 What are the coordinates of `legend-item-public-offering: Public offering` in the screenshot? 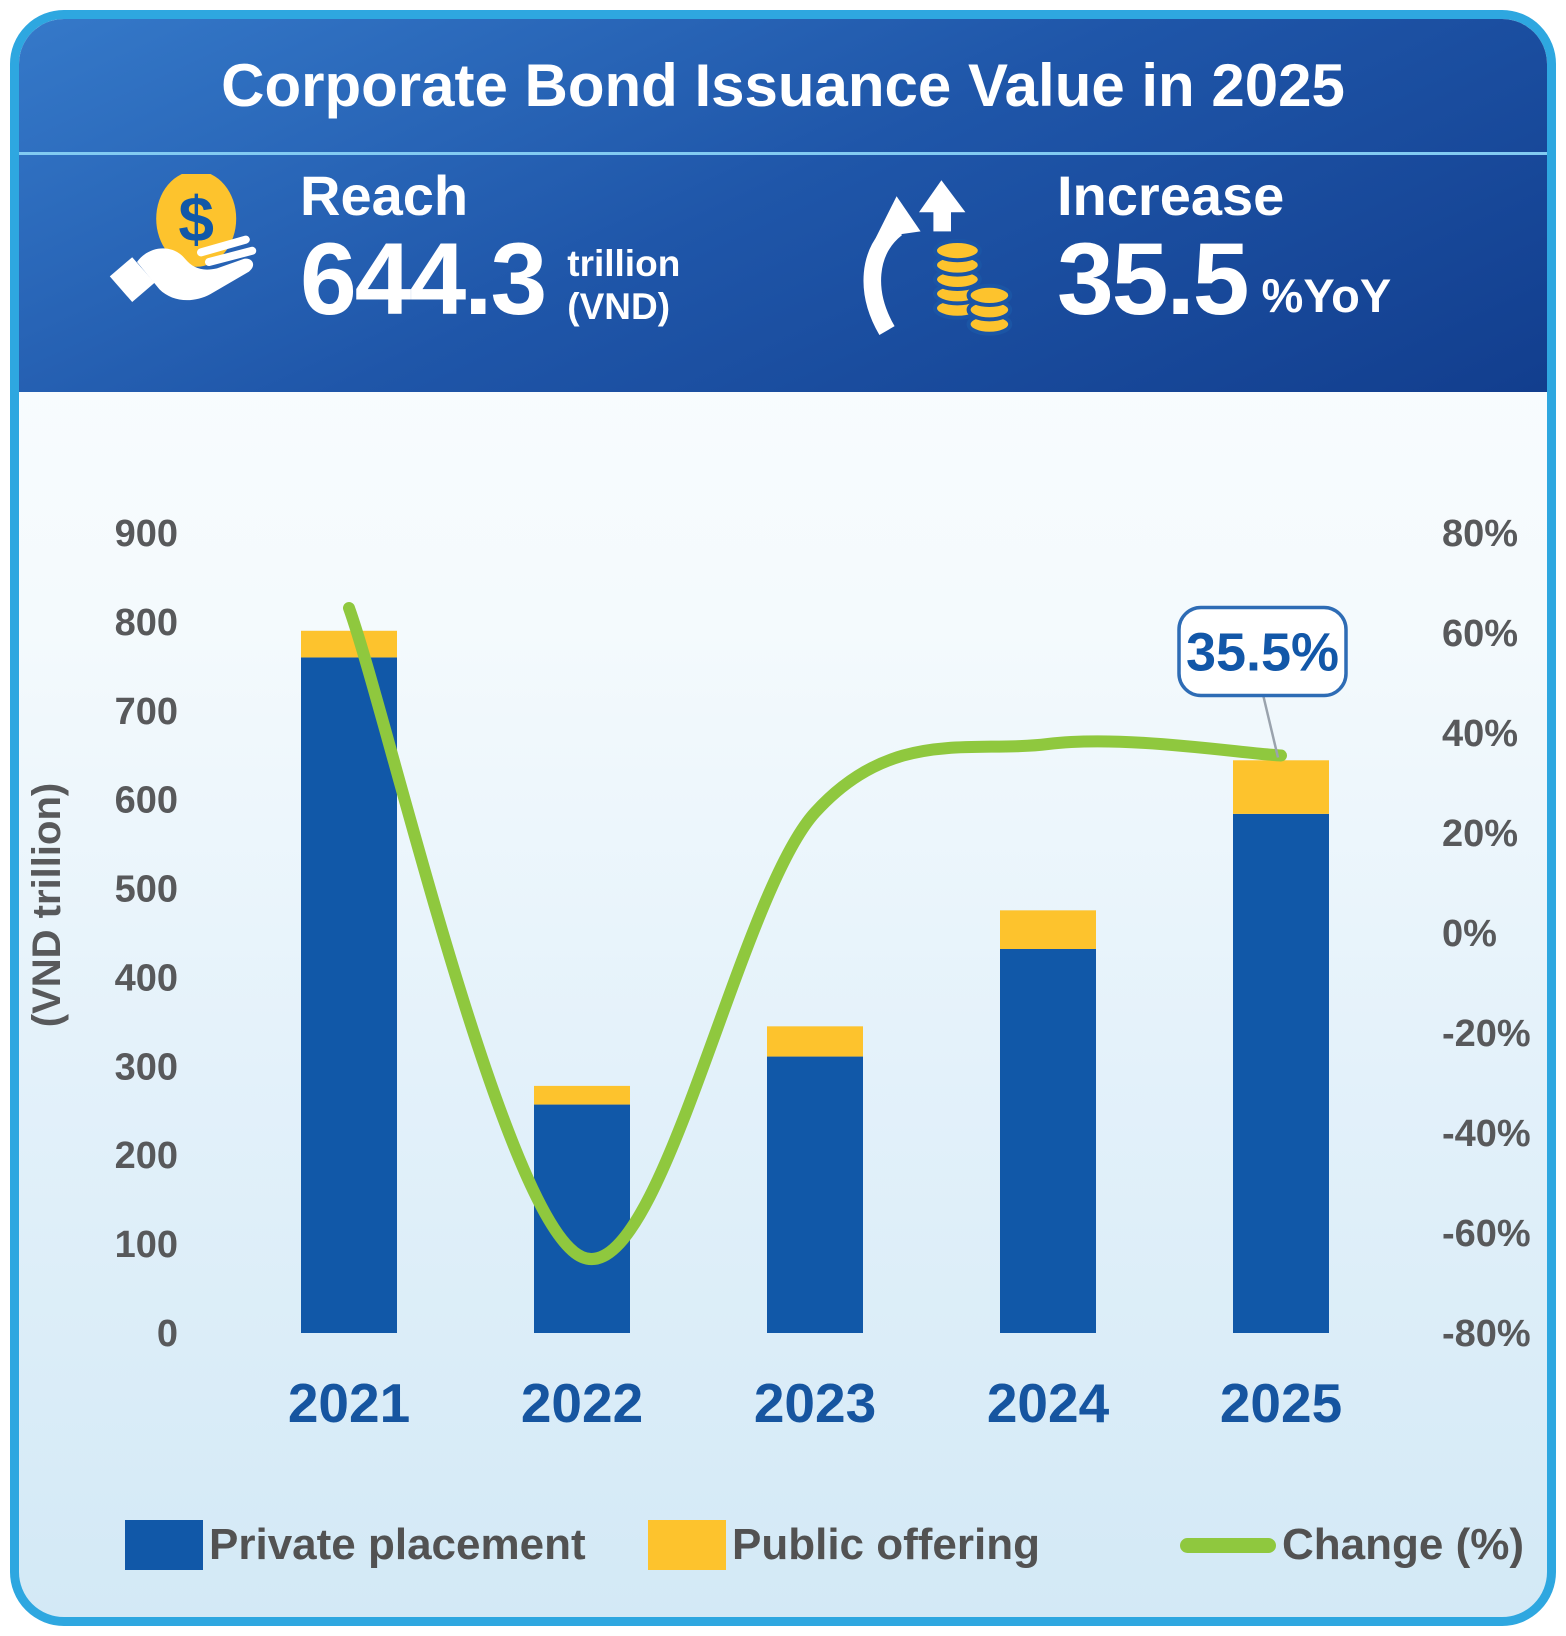 It's located at (844, 1545).